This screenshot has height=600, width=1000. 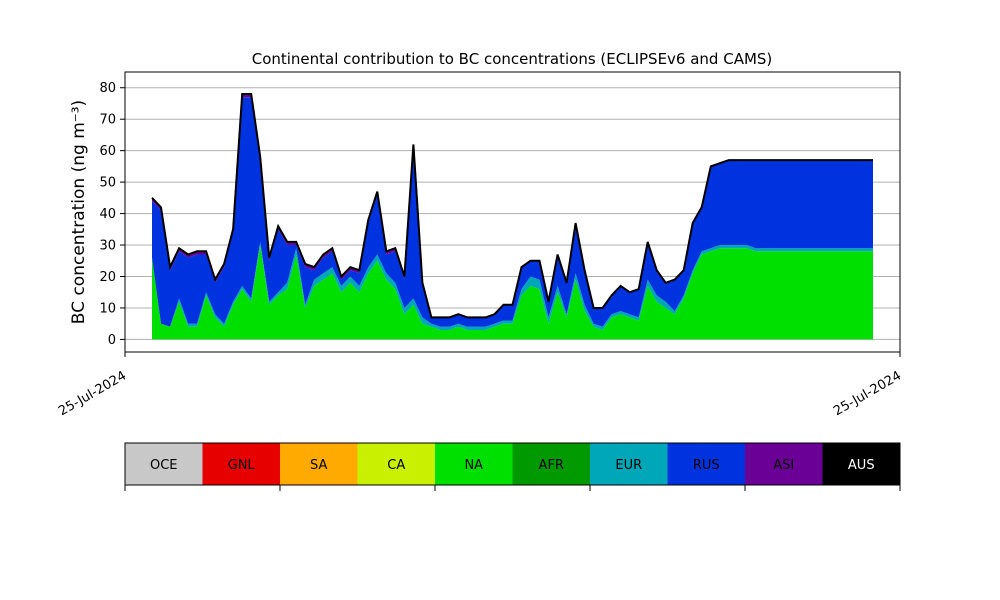 I want to click on legend-label: NA, so click(x=473, y=465).